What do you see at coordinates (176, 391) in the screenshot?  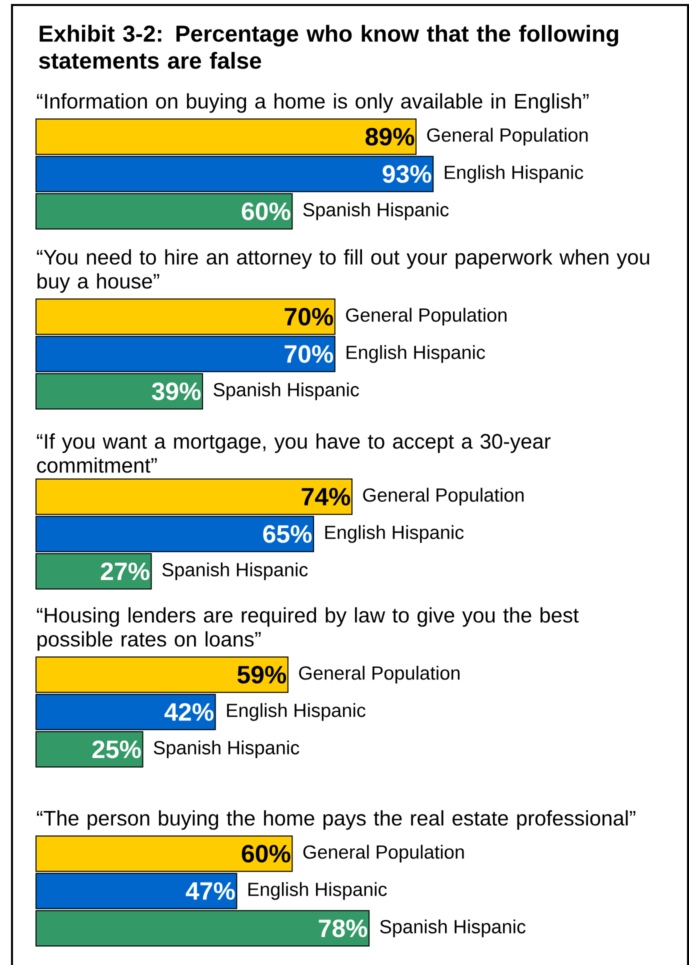 I see `data-label: 39%` at bounding box center [176, 391].